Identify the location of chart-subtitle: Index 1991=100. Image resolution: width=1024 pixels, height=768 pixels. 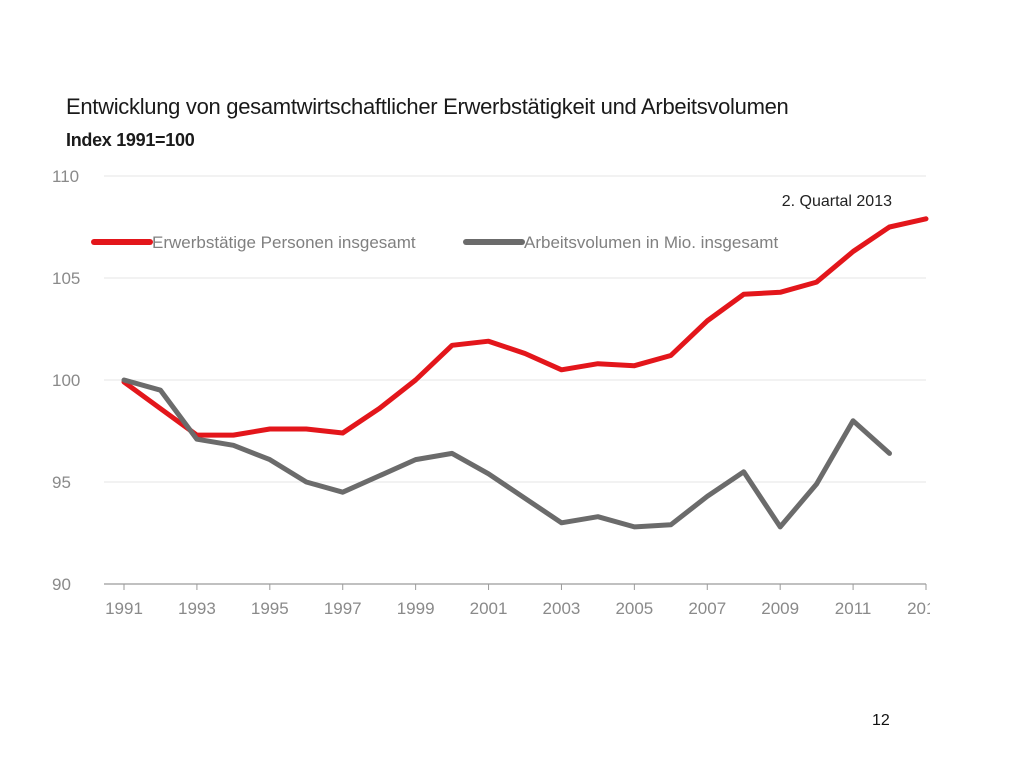
(130, 140).